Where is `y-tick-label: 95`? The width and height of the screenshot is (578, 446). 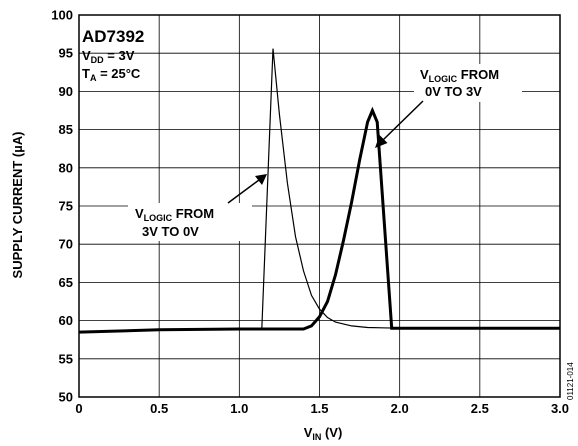
y-tick-label: 95 is located at coordinates (66, 53).